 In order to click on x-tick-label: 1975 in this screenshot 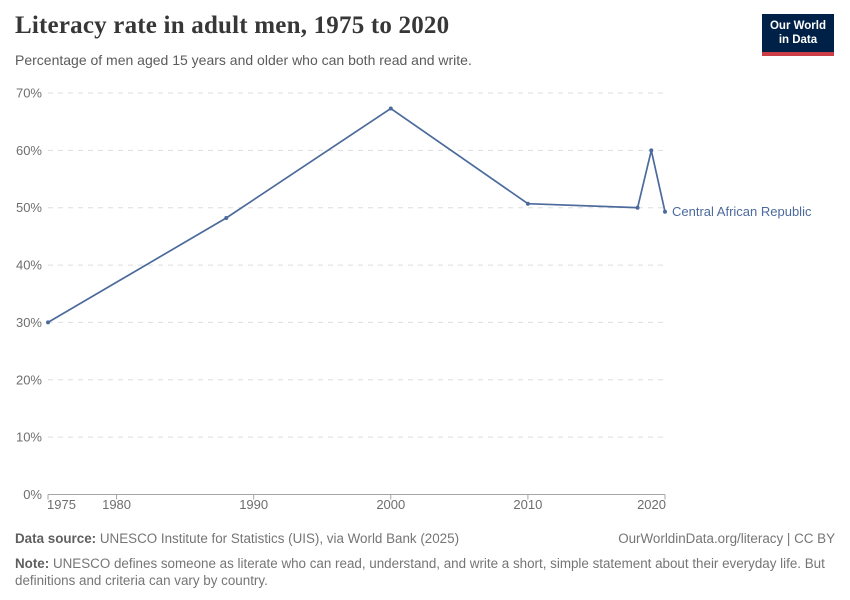, I will do `click(61, 504)`.